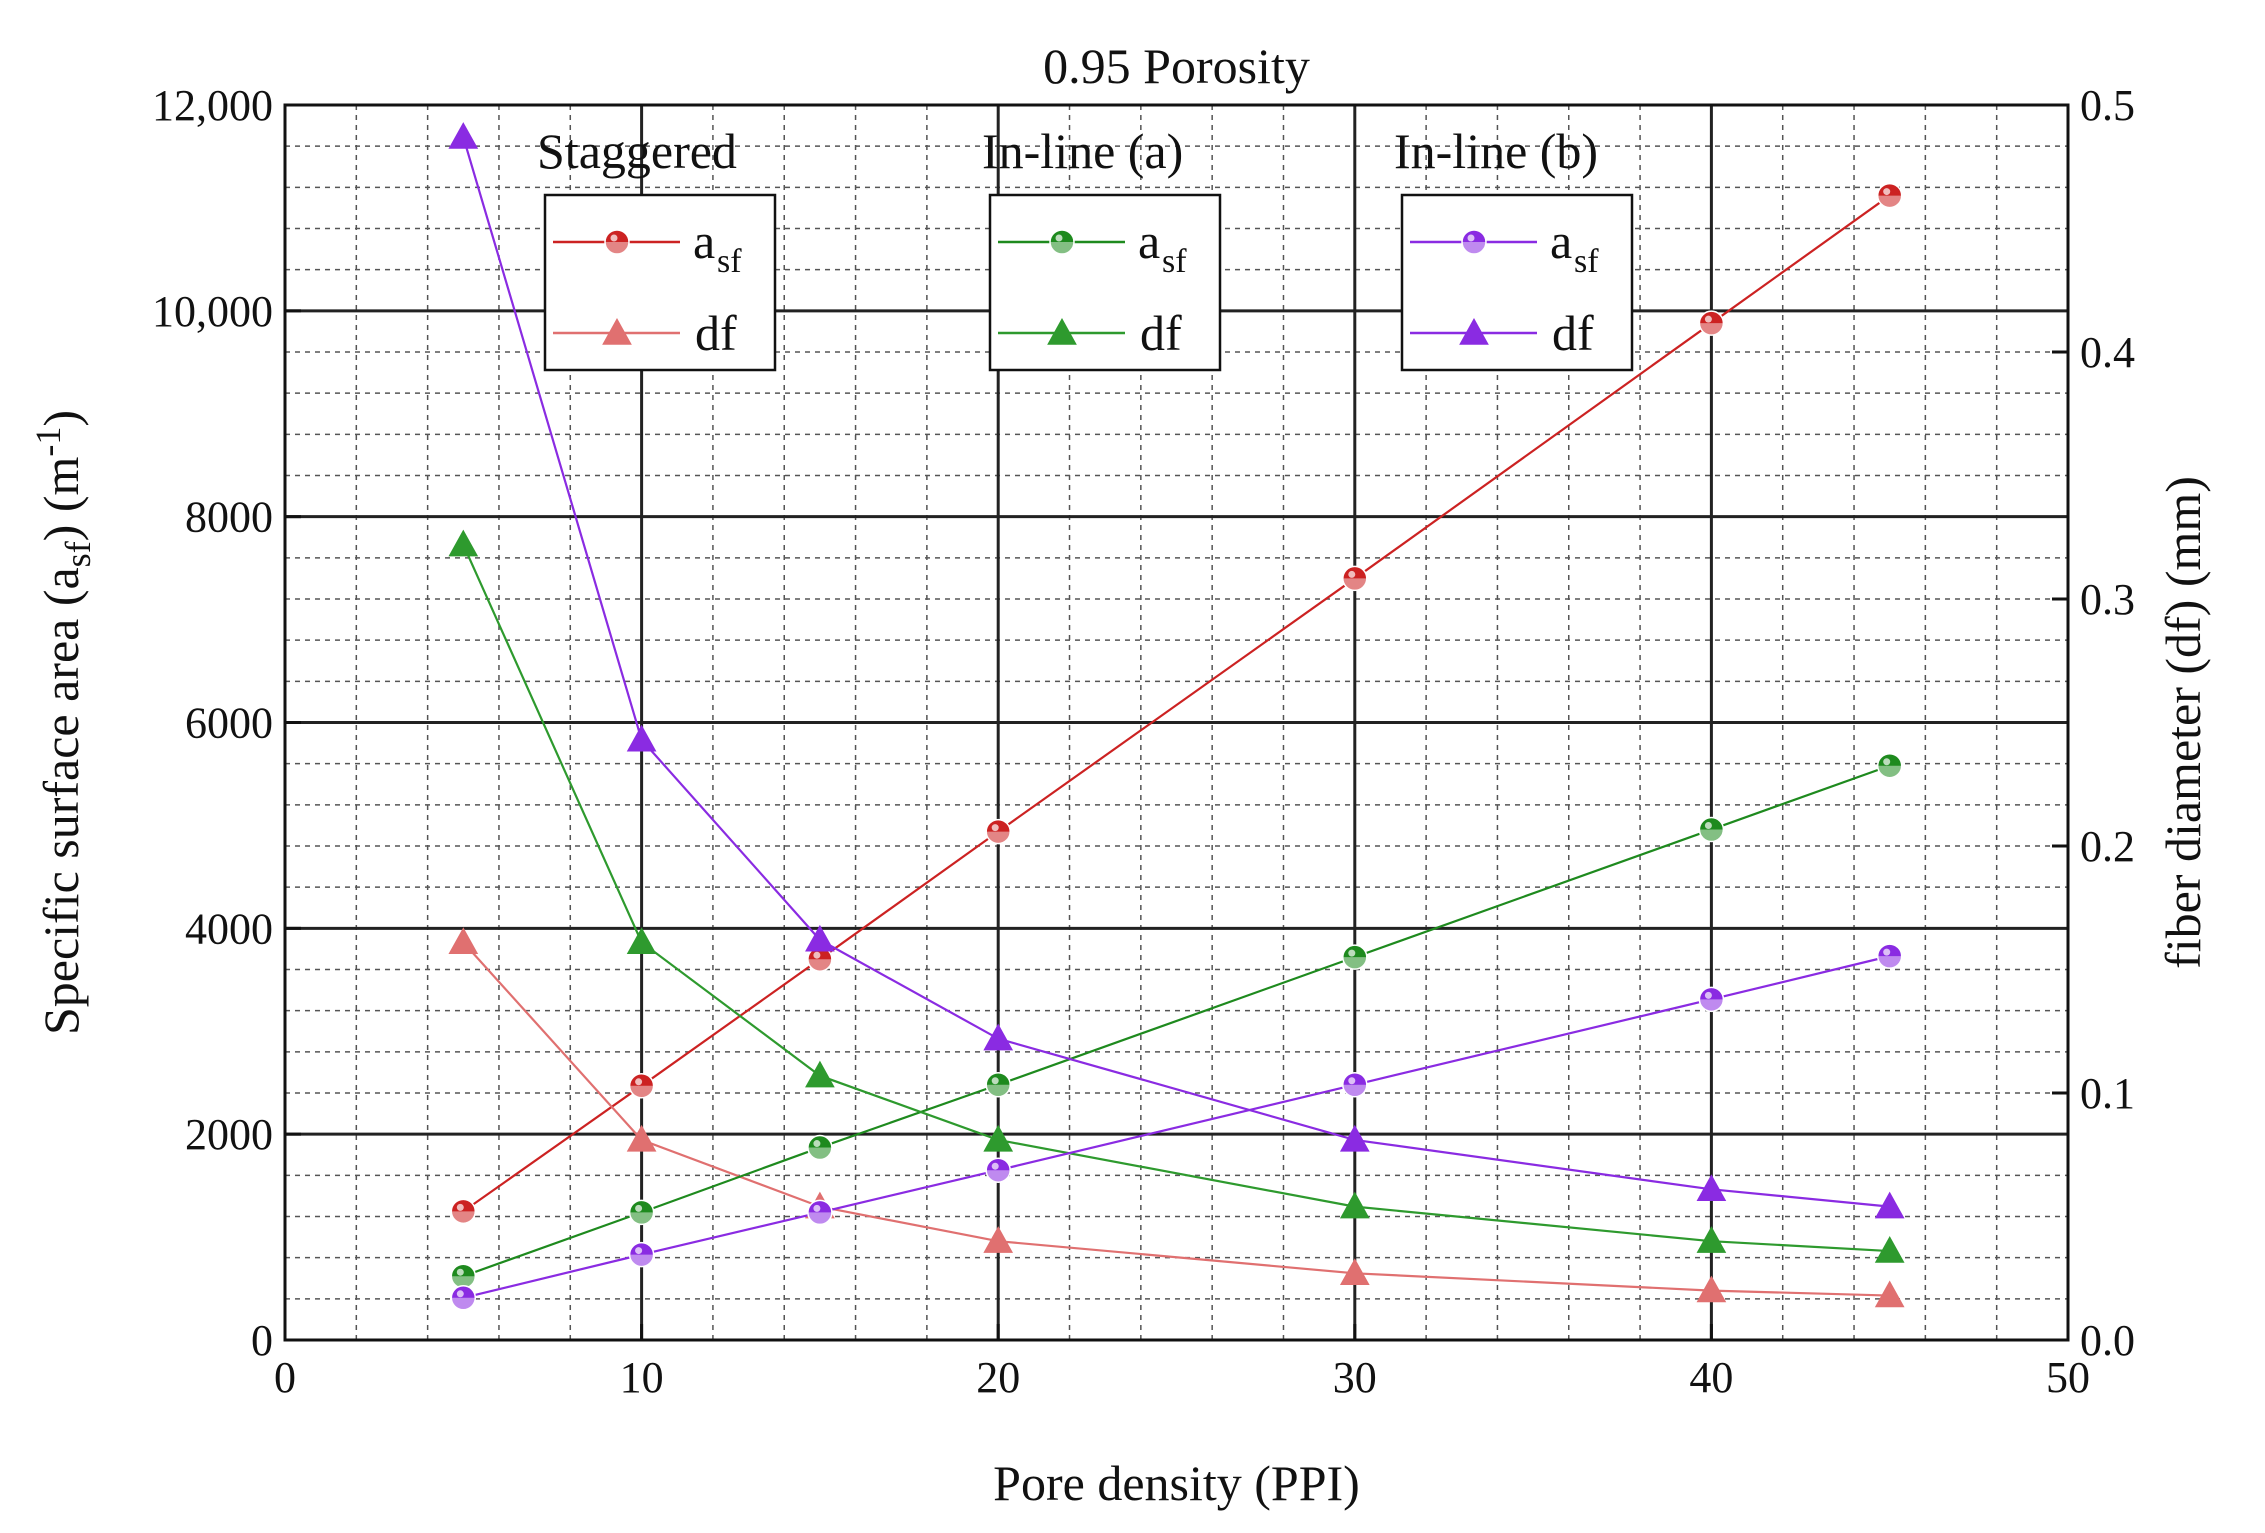 This screenshot has width=2265, height=1533. What do you see at coordinates (2068, 1377) in the screenshot?
I see `x-tick-label: 50` at bounding box center [2068, 1377].